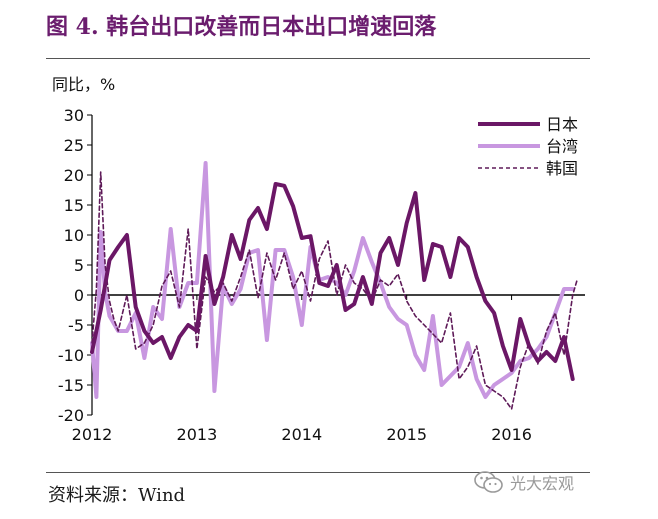  What do you see at coordinates (79, 295) in the screenshot?
I see `y-tick-label: 0` at bounding box center [79, 295].